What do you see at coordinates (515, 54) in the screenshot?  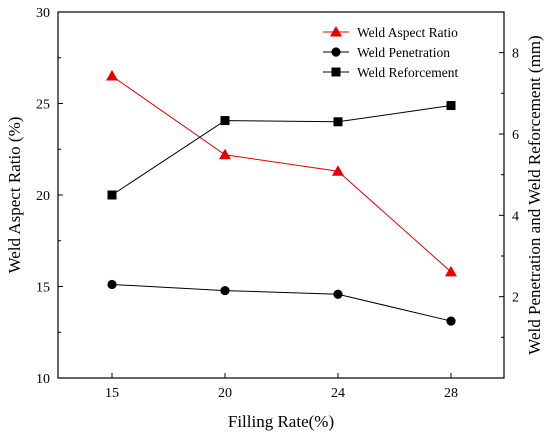 I see `y-right-tick-label: 8` at bounding box center [515, 54].